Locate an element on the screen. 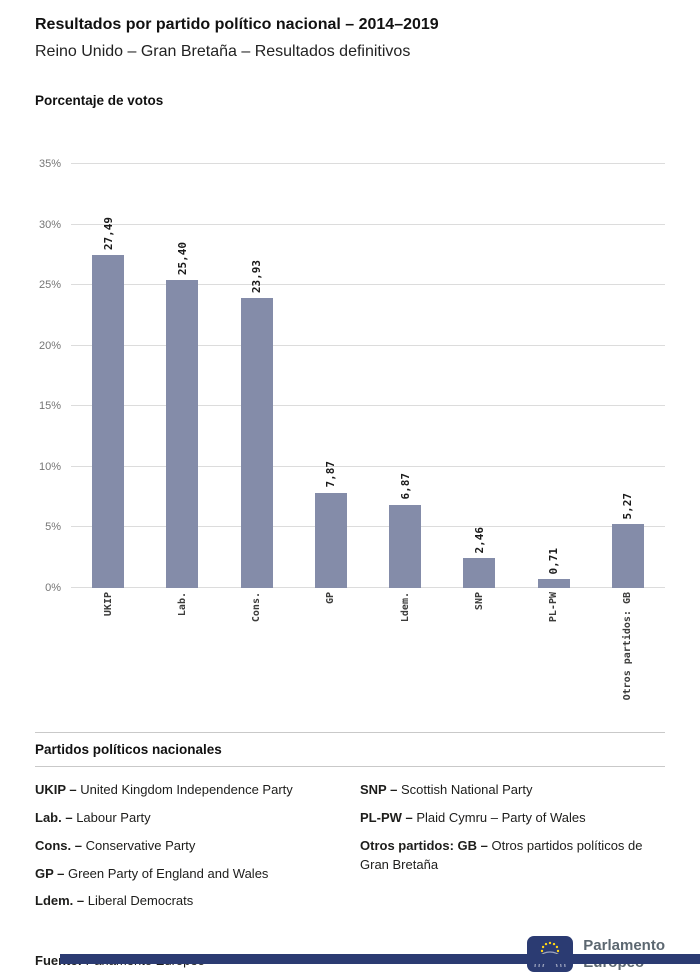  party-abbreviation: Otros partidos: GB – is located at coordinates (424, 845).